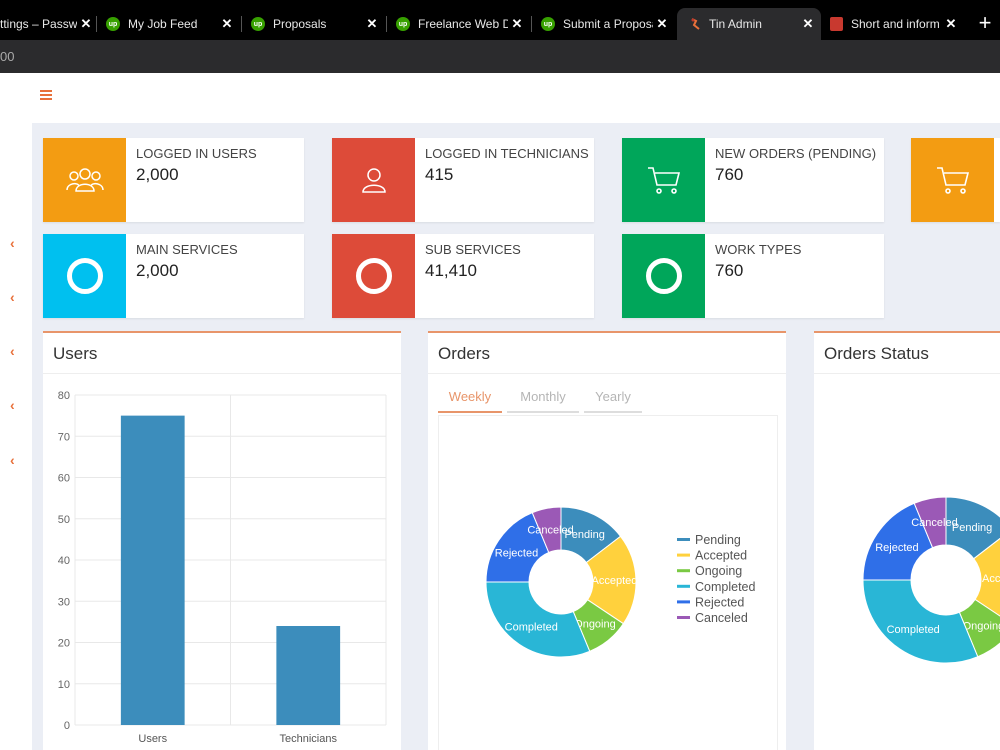 This screenshot has height=750, width=1000. Describe the element at coordinates (719, 602) in the screenshot. I see `legend-label: Rejected` at that location.